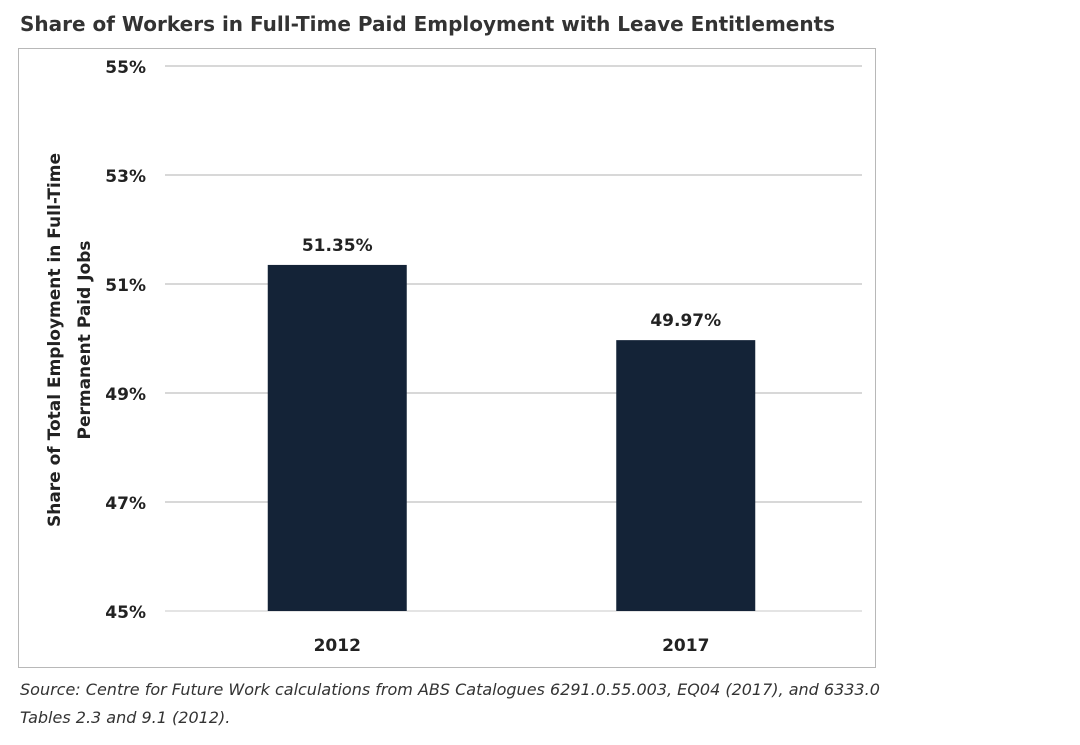 This screenshot has height=745, width=1080. Describe the element at coordinates (125, 613) in the screenshot. I see `y-tick-label: 45%` at that location.